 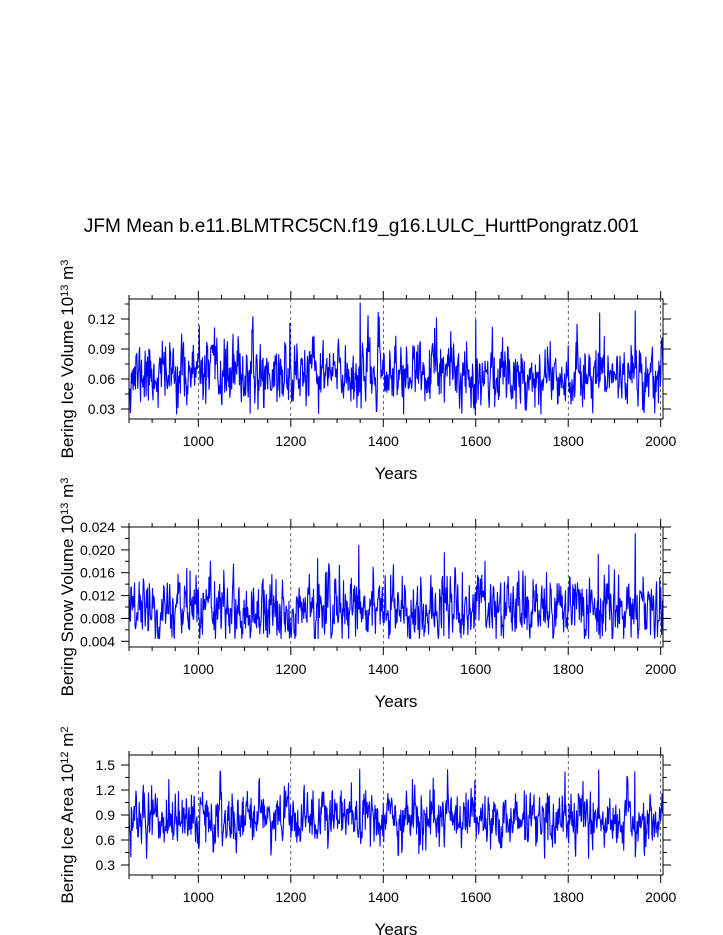 I want to click on y-axis-title: Bering Snow Volume 1013 m3, so click(x=67, y=587).